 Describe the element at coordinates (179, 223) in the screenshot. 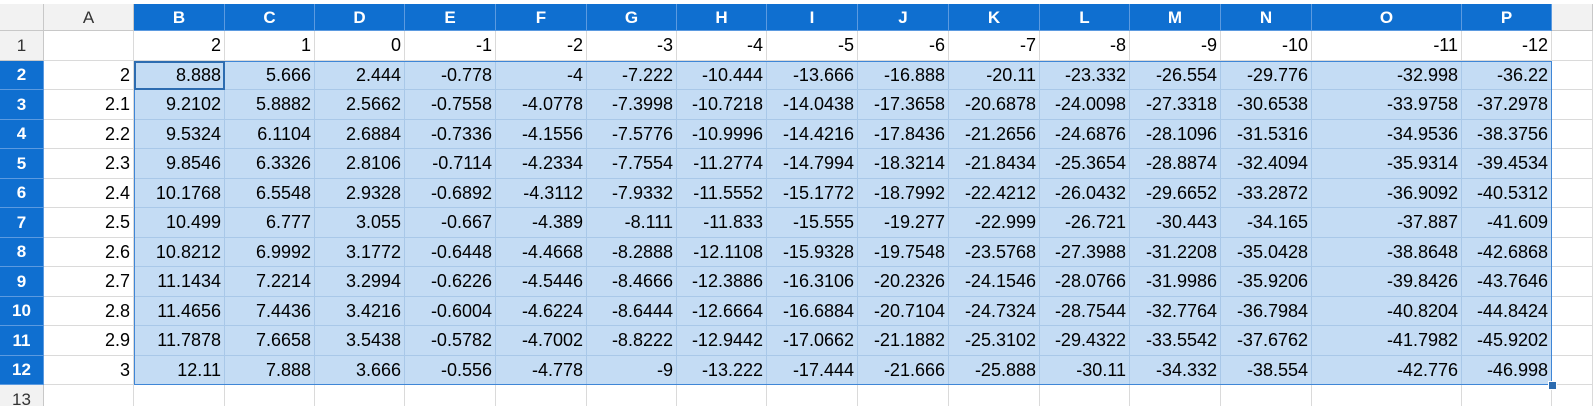

I see `cell: 10.499` at that location.